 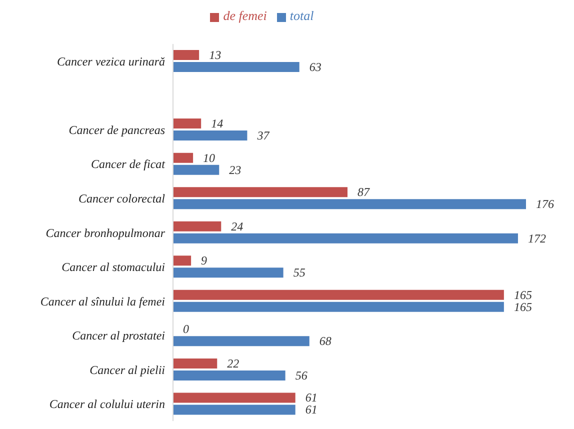 I want to click on data-label: 37, so click(x=263, y=135).